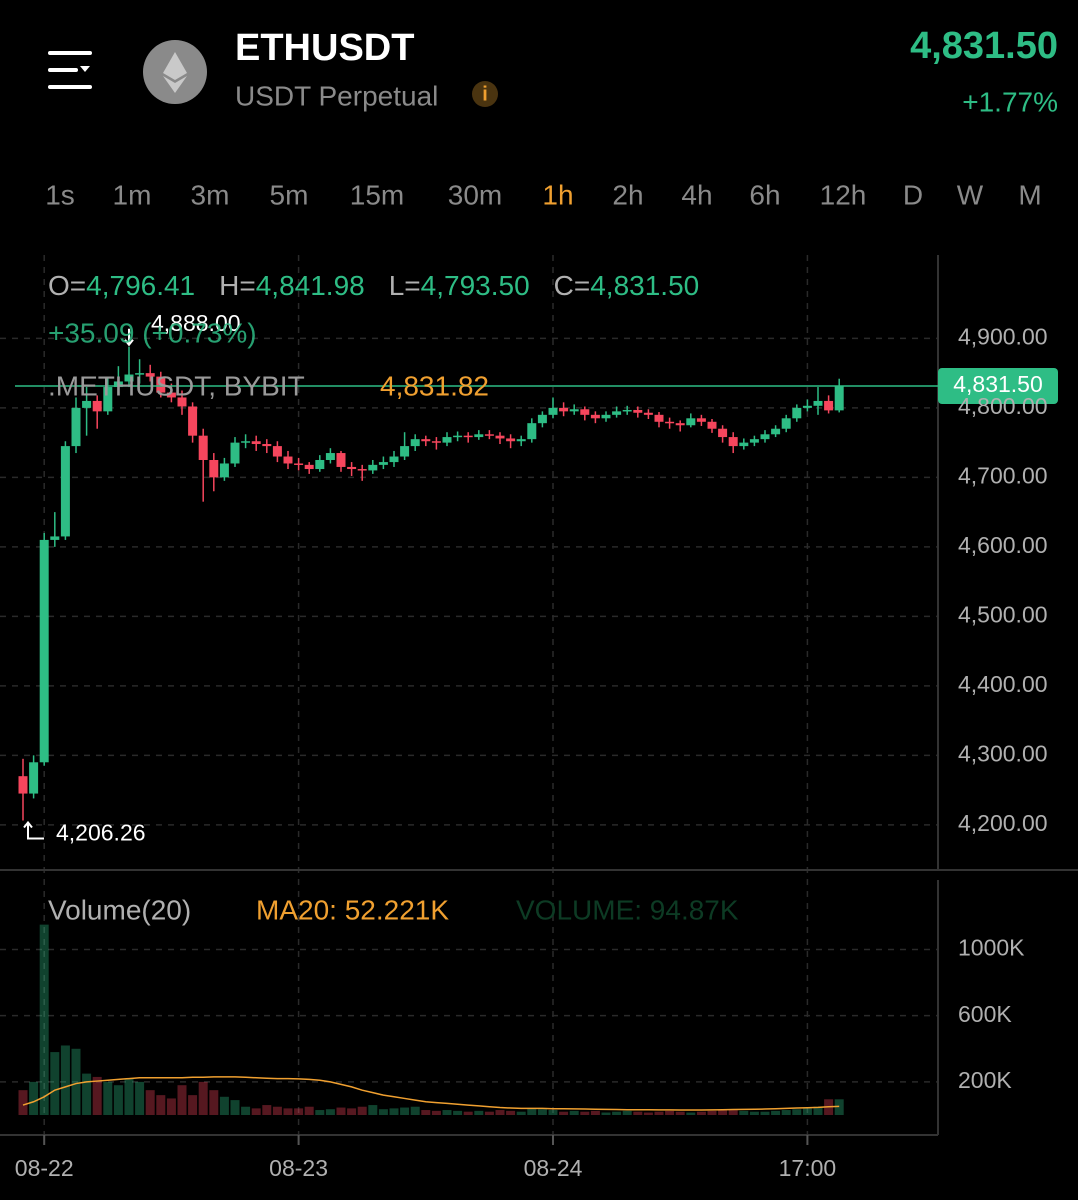  What do you see at coordinates (998, 384) in the screenshot?
I see `last-price-tag-label: 4,831.50` at bounding box center [998, 384].